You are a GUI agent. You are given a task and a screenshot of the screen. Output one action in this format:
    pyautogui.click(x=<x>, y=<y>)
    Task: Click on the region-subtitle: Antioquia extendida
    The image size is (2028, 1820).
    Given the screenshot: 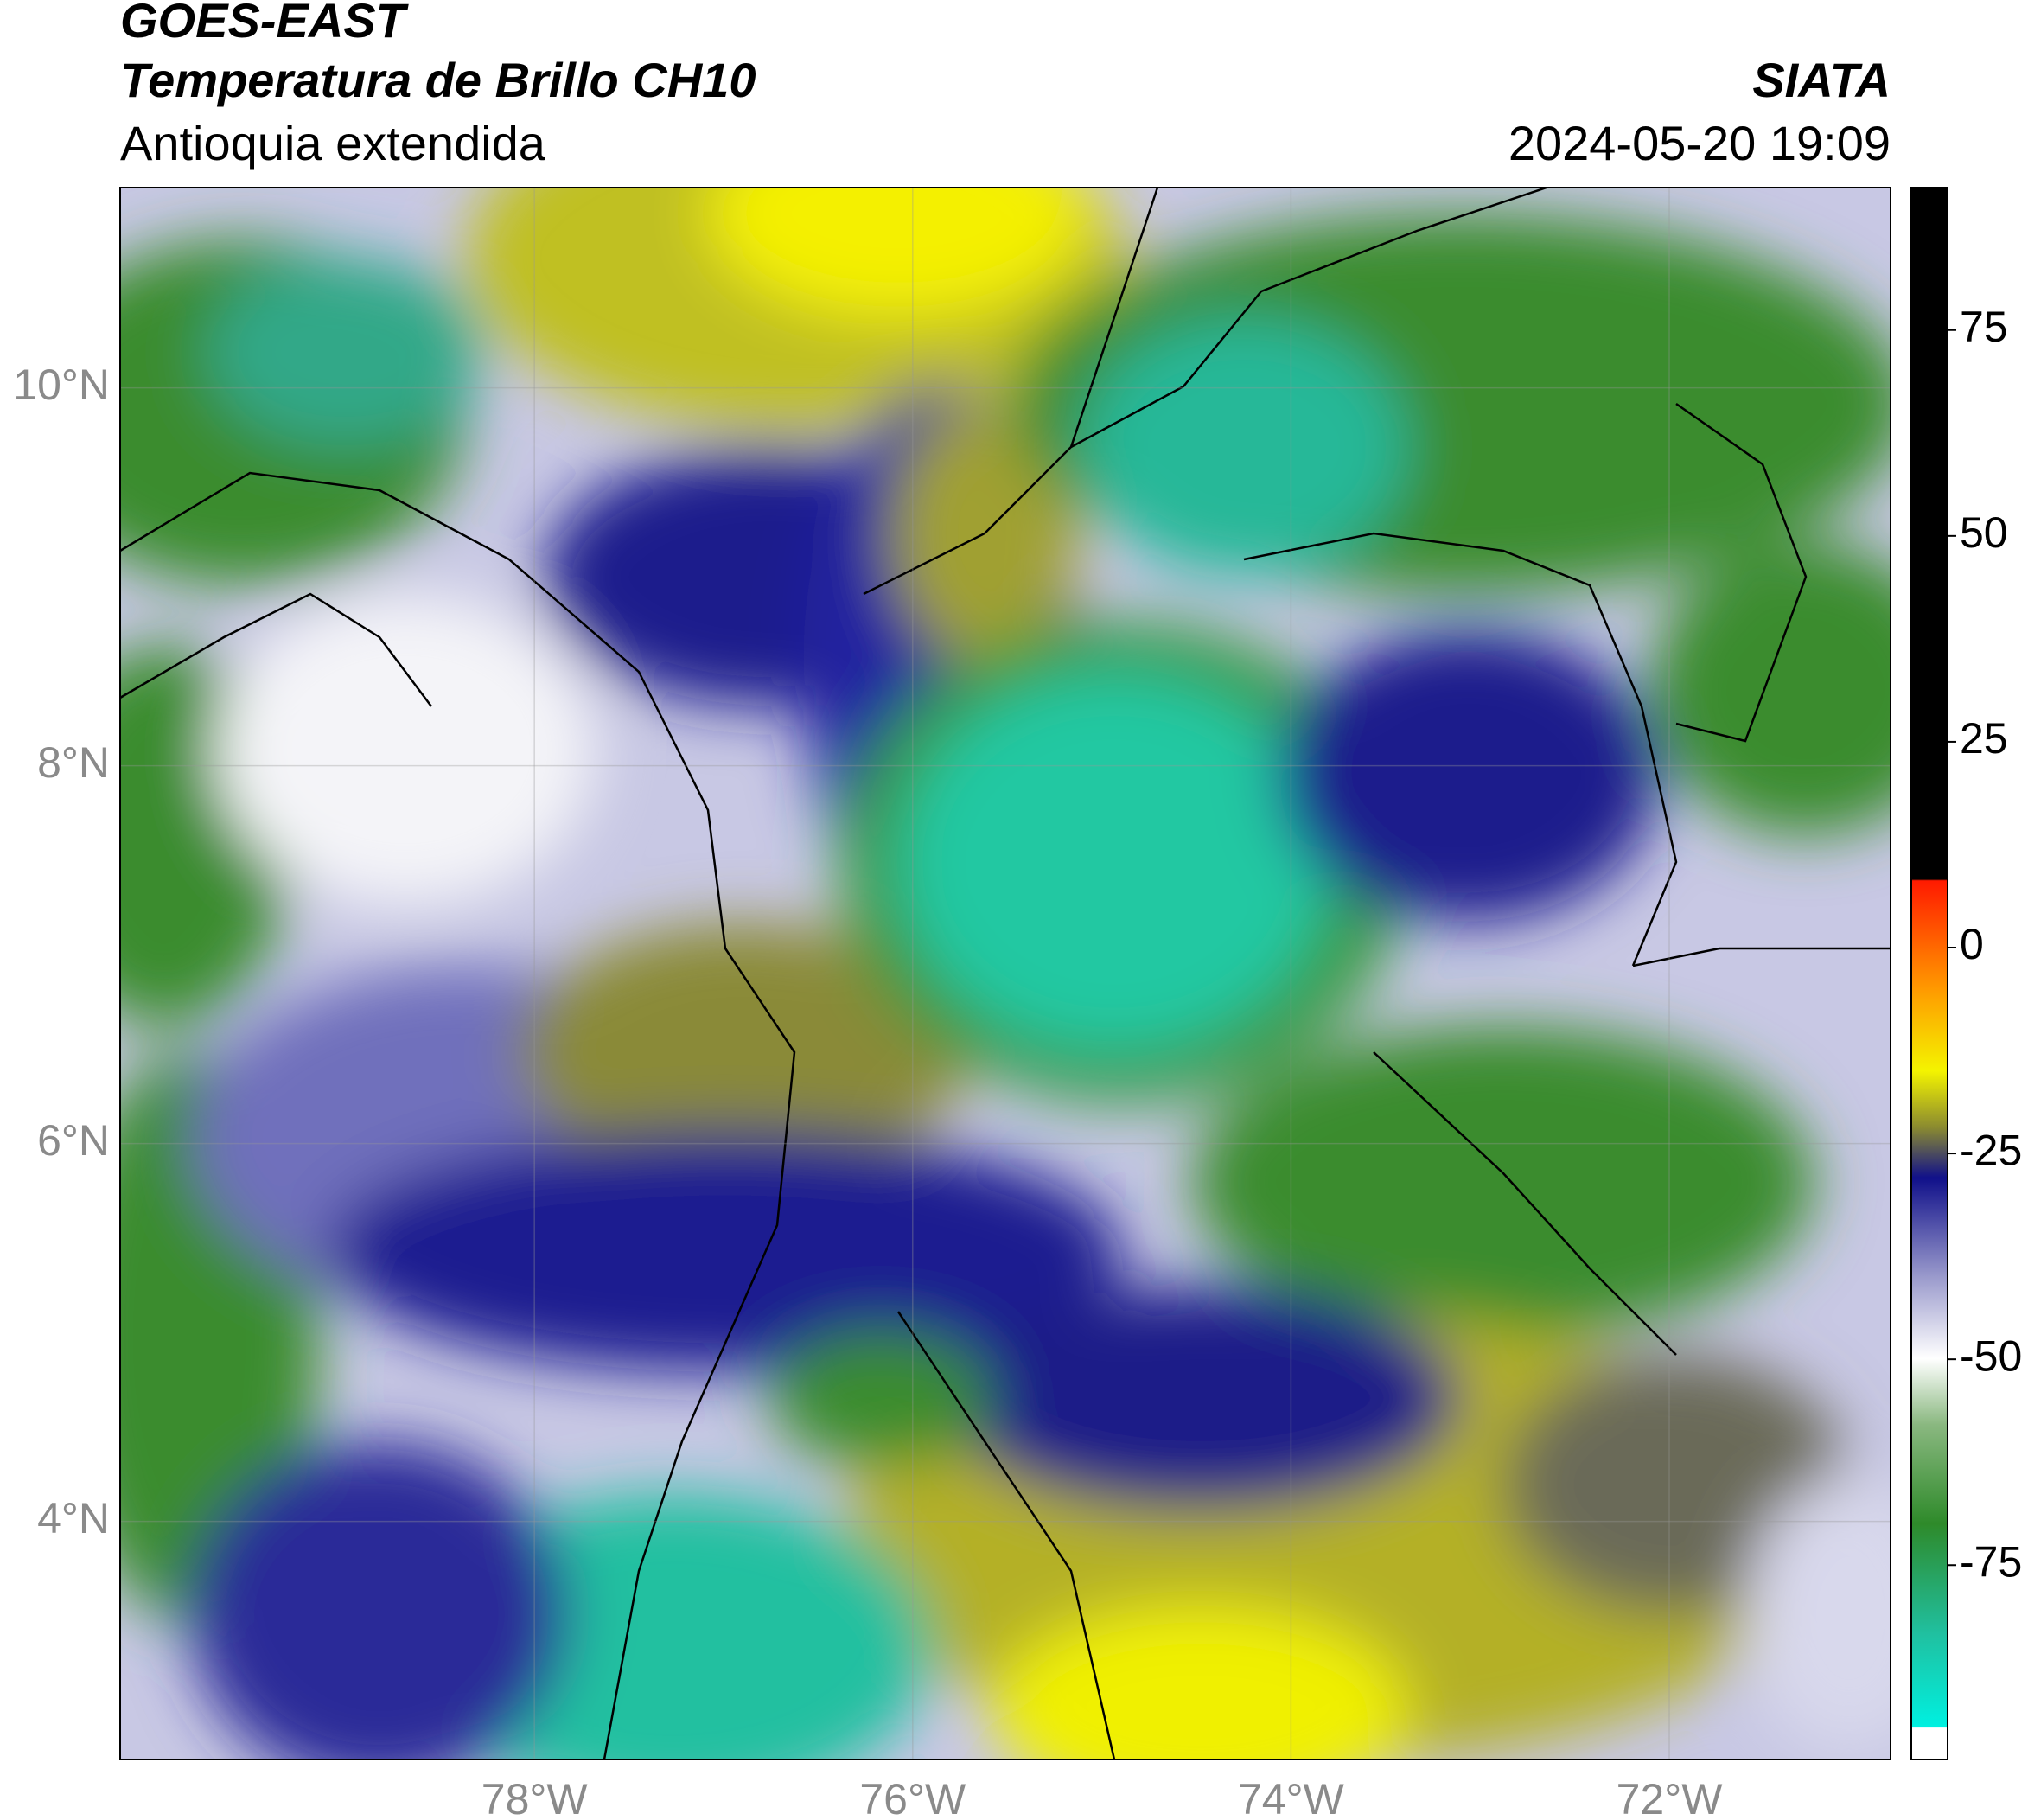 What is the action you would take?
    pyautogui.click(x=333, y=143)
    